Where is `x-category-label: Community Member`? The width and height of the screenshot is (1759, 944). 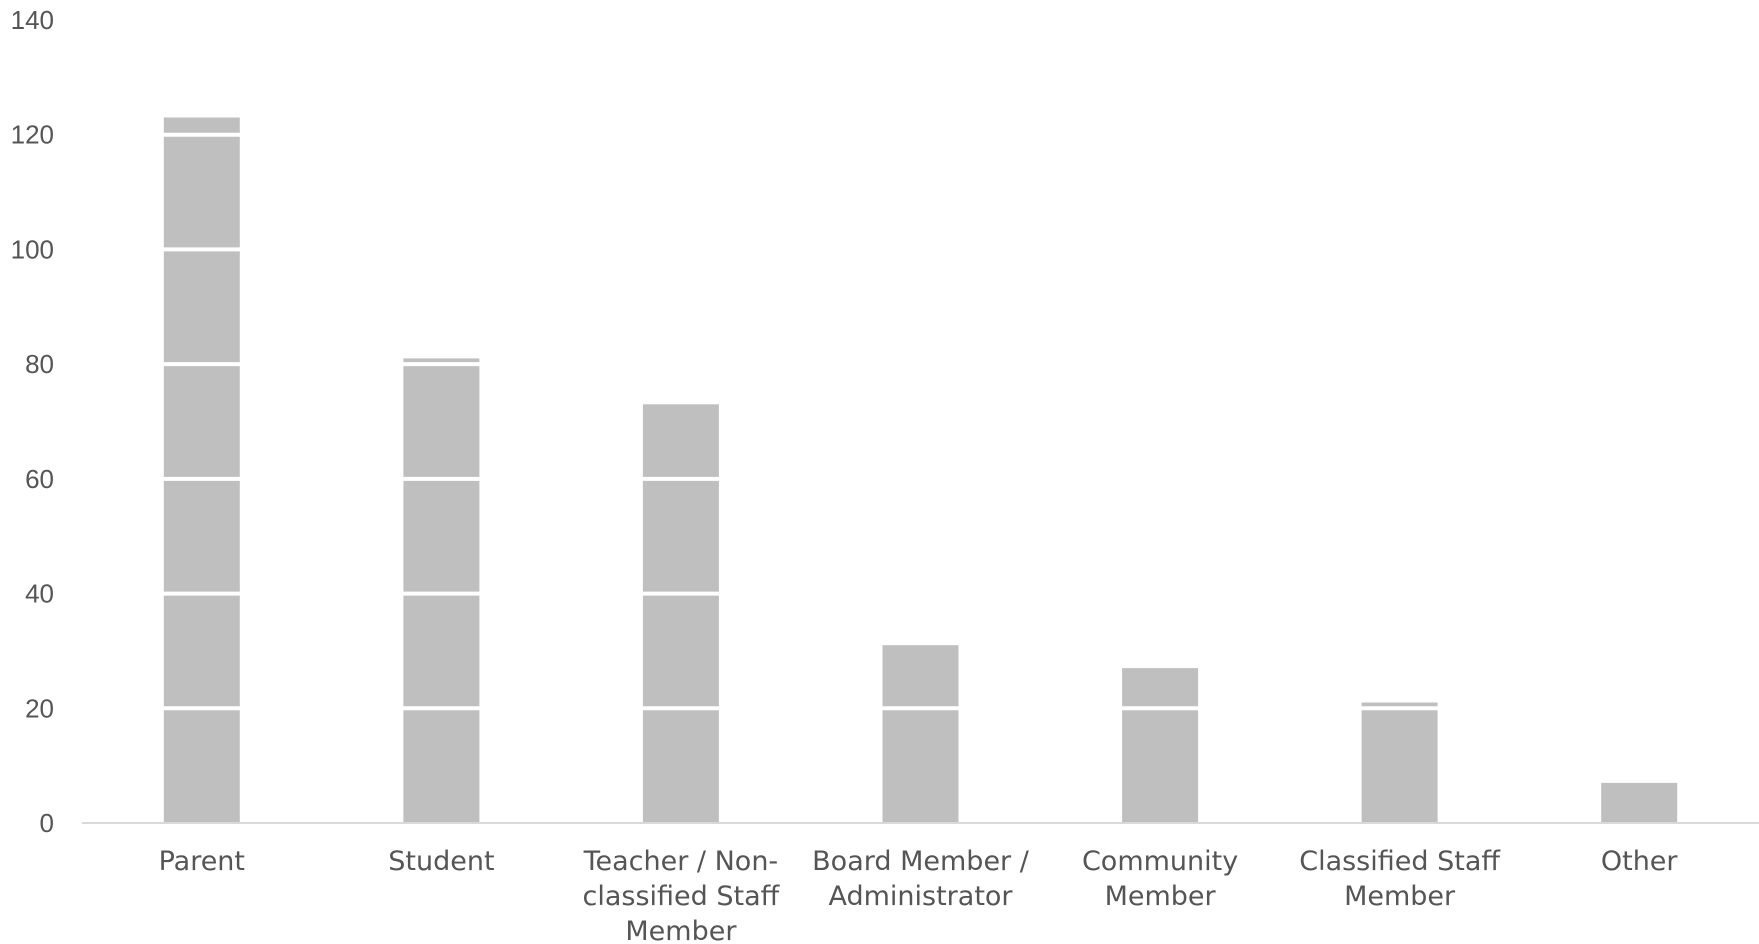 x-category-label: Community Member is located at coordinates (1160, 879).